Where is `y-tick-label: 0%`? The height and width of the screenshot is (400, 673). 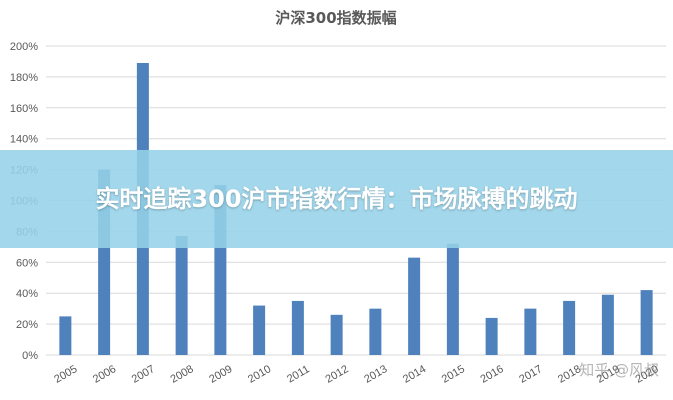 y-tick-label: 0% is located at coordinates (30, 356).